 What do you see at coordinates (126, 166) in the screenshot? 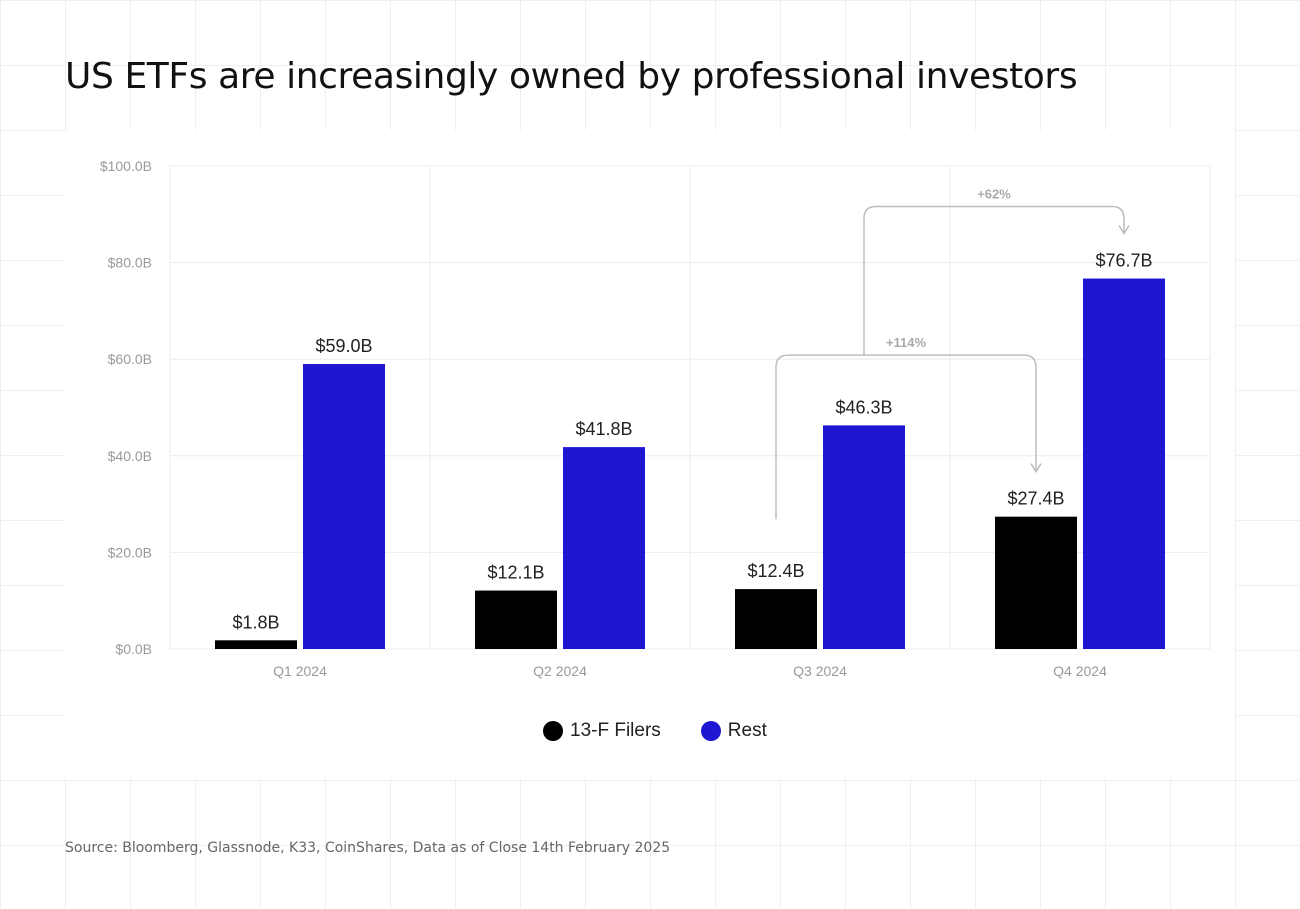
I see `y-tick-label: $100.0B` at bounding box center [126, 166].